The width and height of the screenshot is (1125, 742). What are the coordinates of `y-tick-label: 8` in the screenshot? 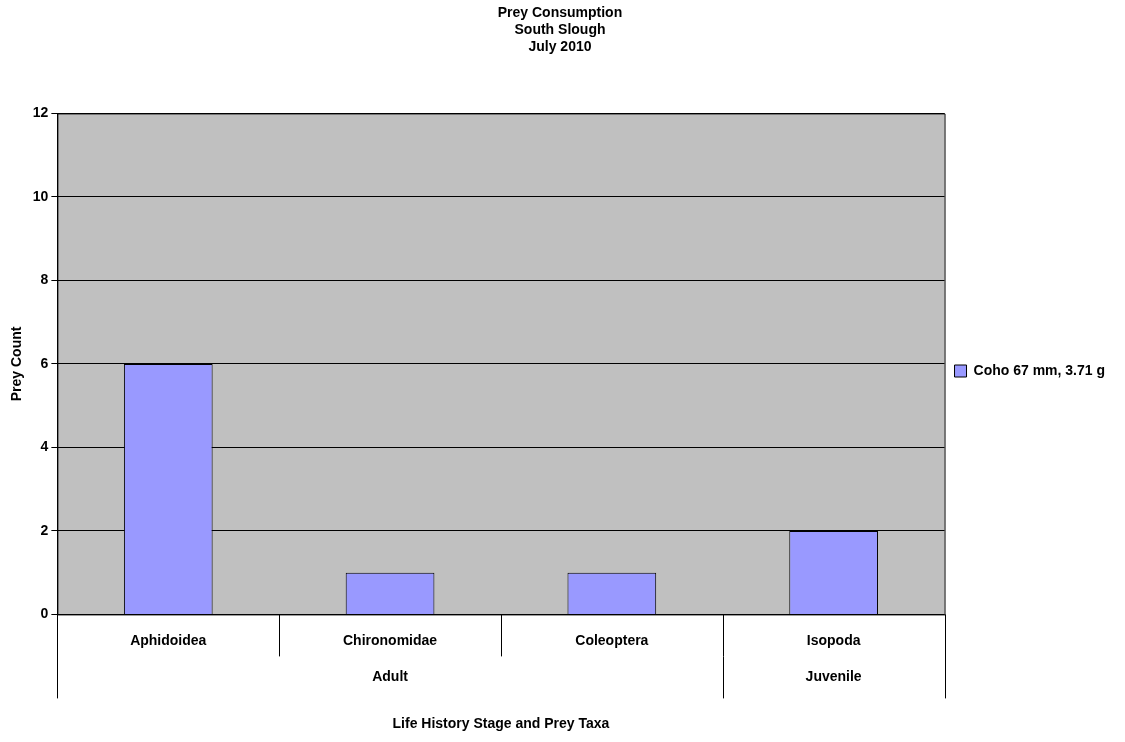 It's located at (44, 279).